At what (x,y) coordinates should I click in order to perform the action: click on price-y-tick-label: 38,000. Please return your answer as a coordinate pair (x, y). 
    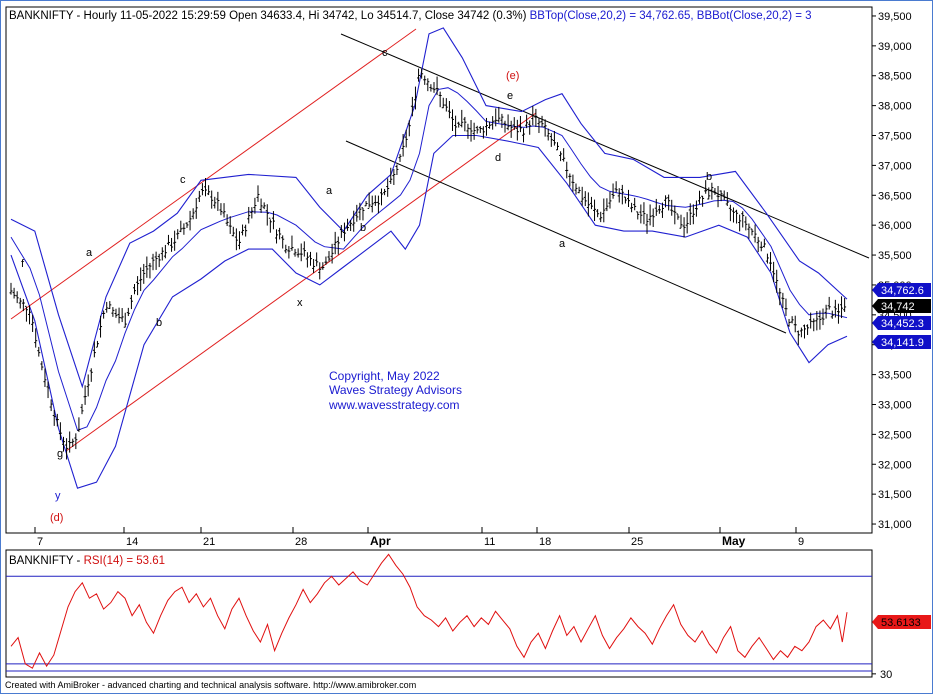
    Looking at the image, I should click on (895, 107).